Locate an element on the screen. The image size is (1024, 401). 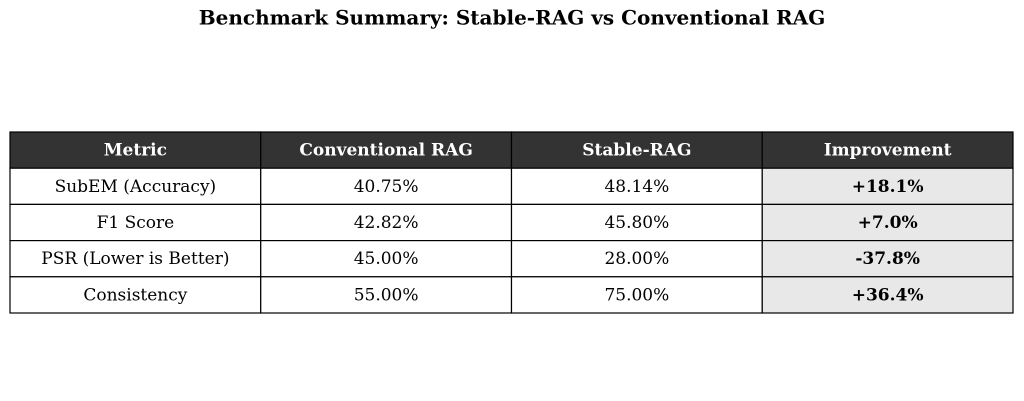
cell-text: 28.00% is located at coordinates (636, 259).